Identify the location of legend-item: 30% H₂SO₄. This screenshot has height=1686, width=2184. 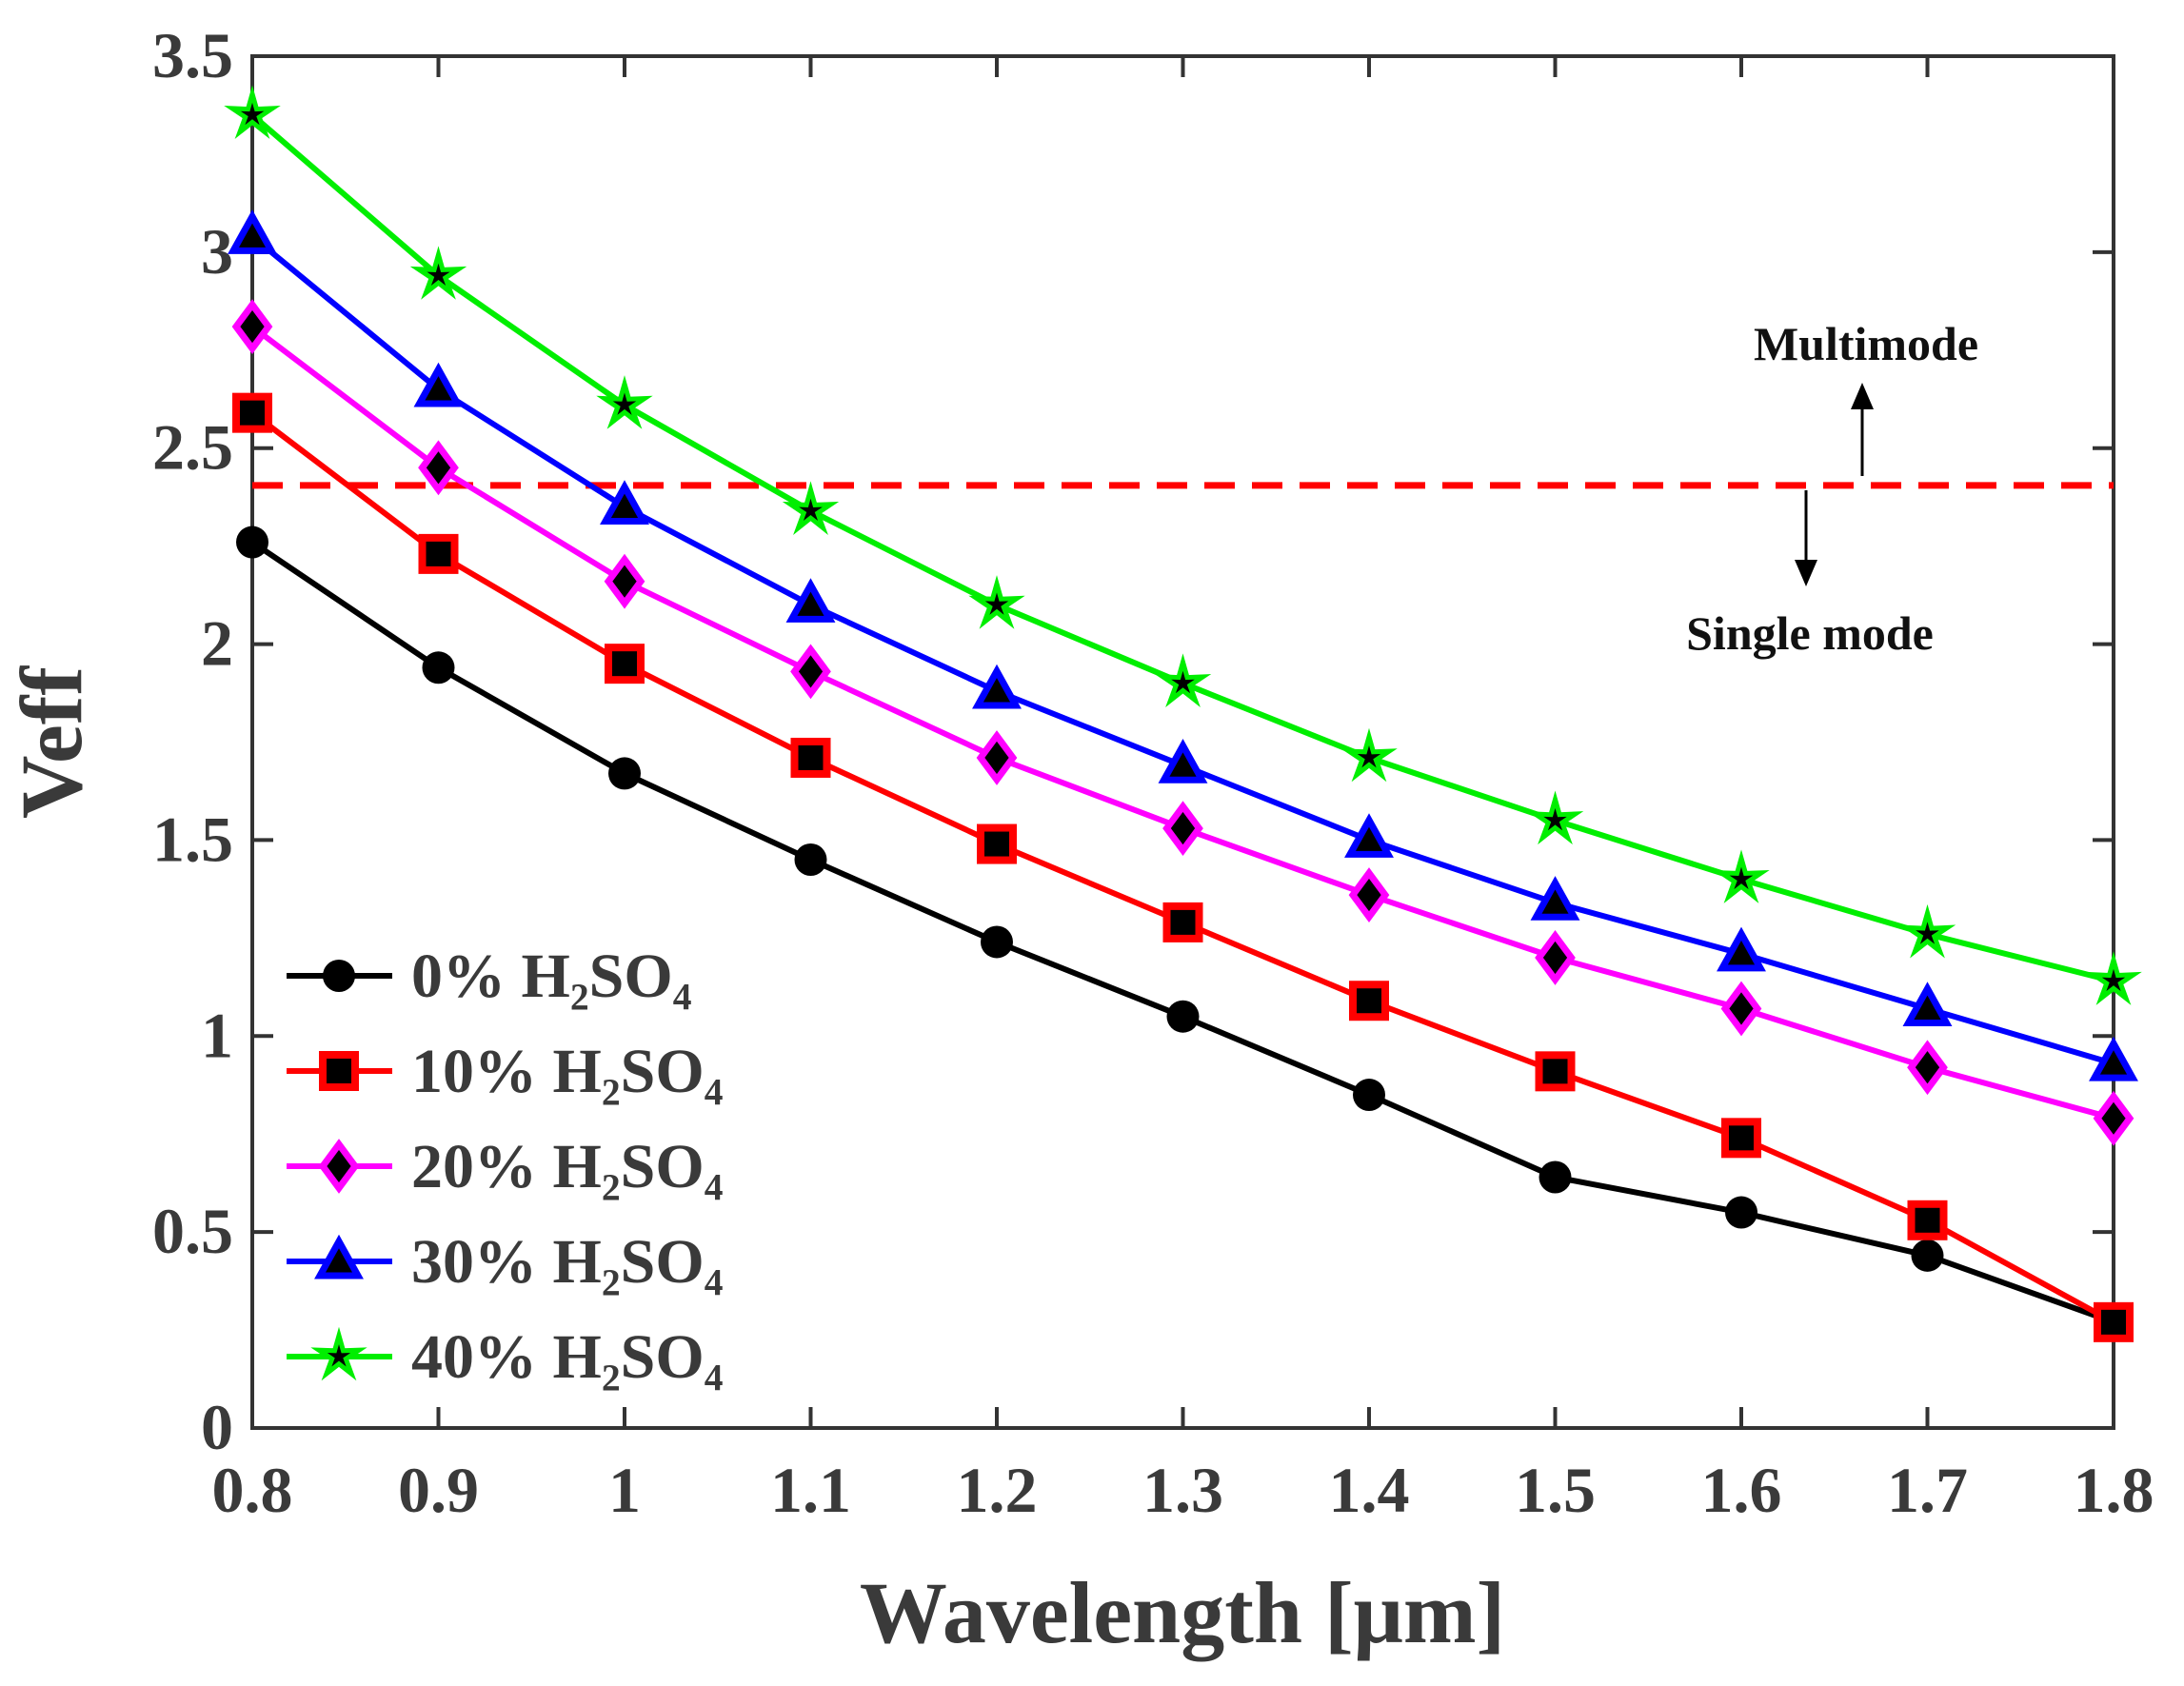
(505, 1262).